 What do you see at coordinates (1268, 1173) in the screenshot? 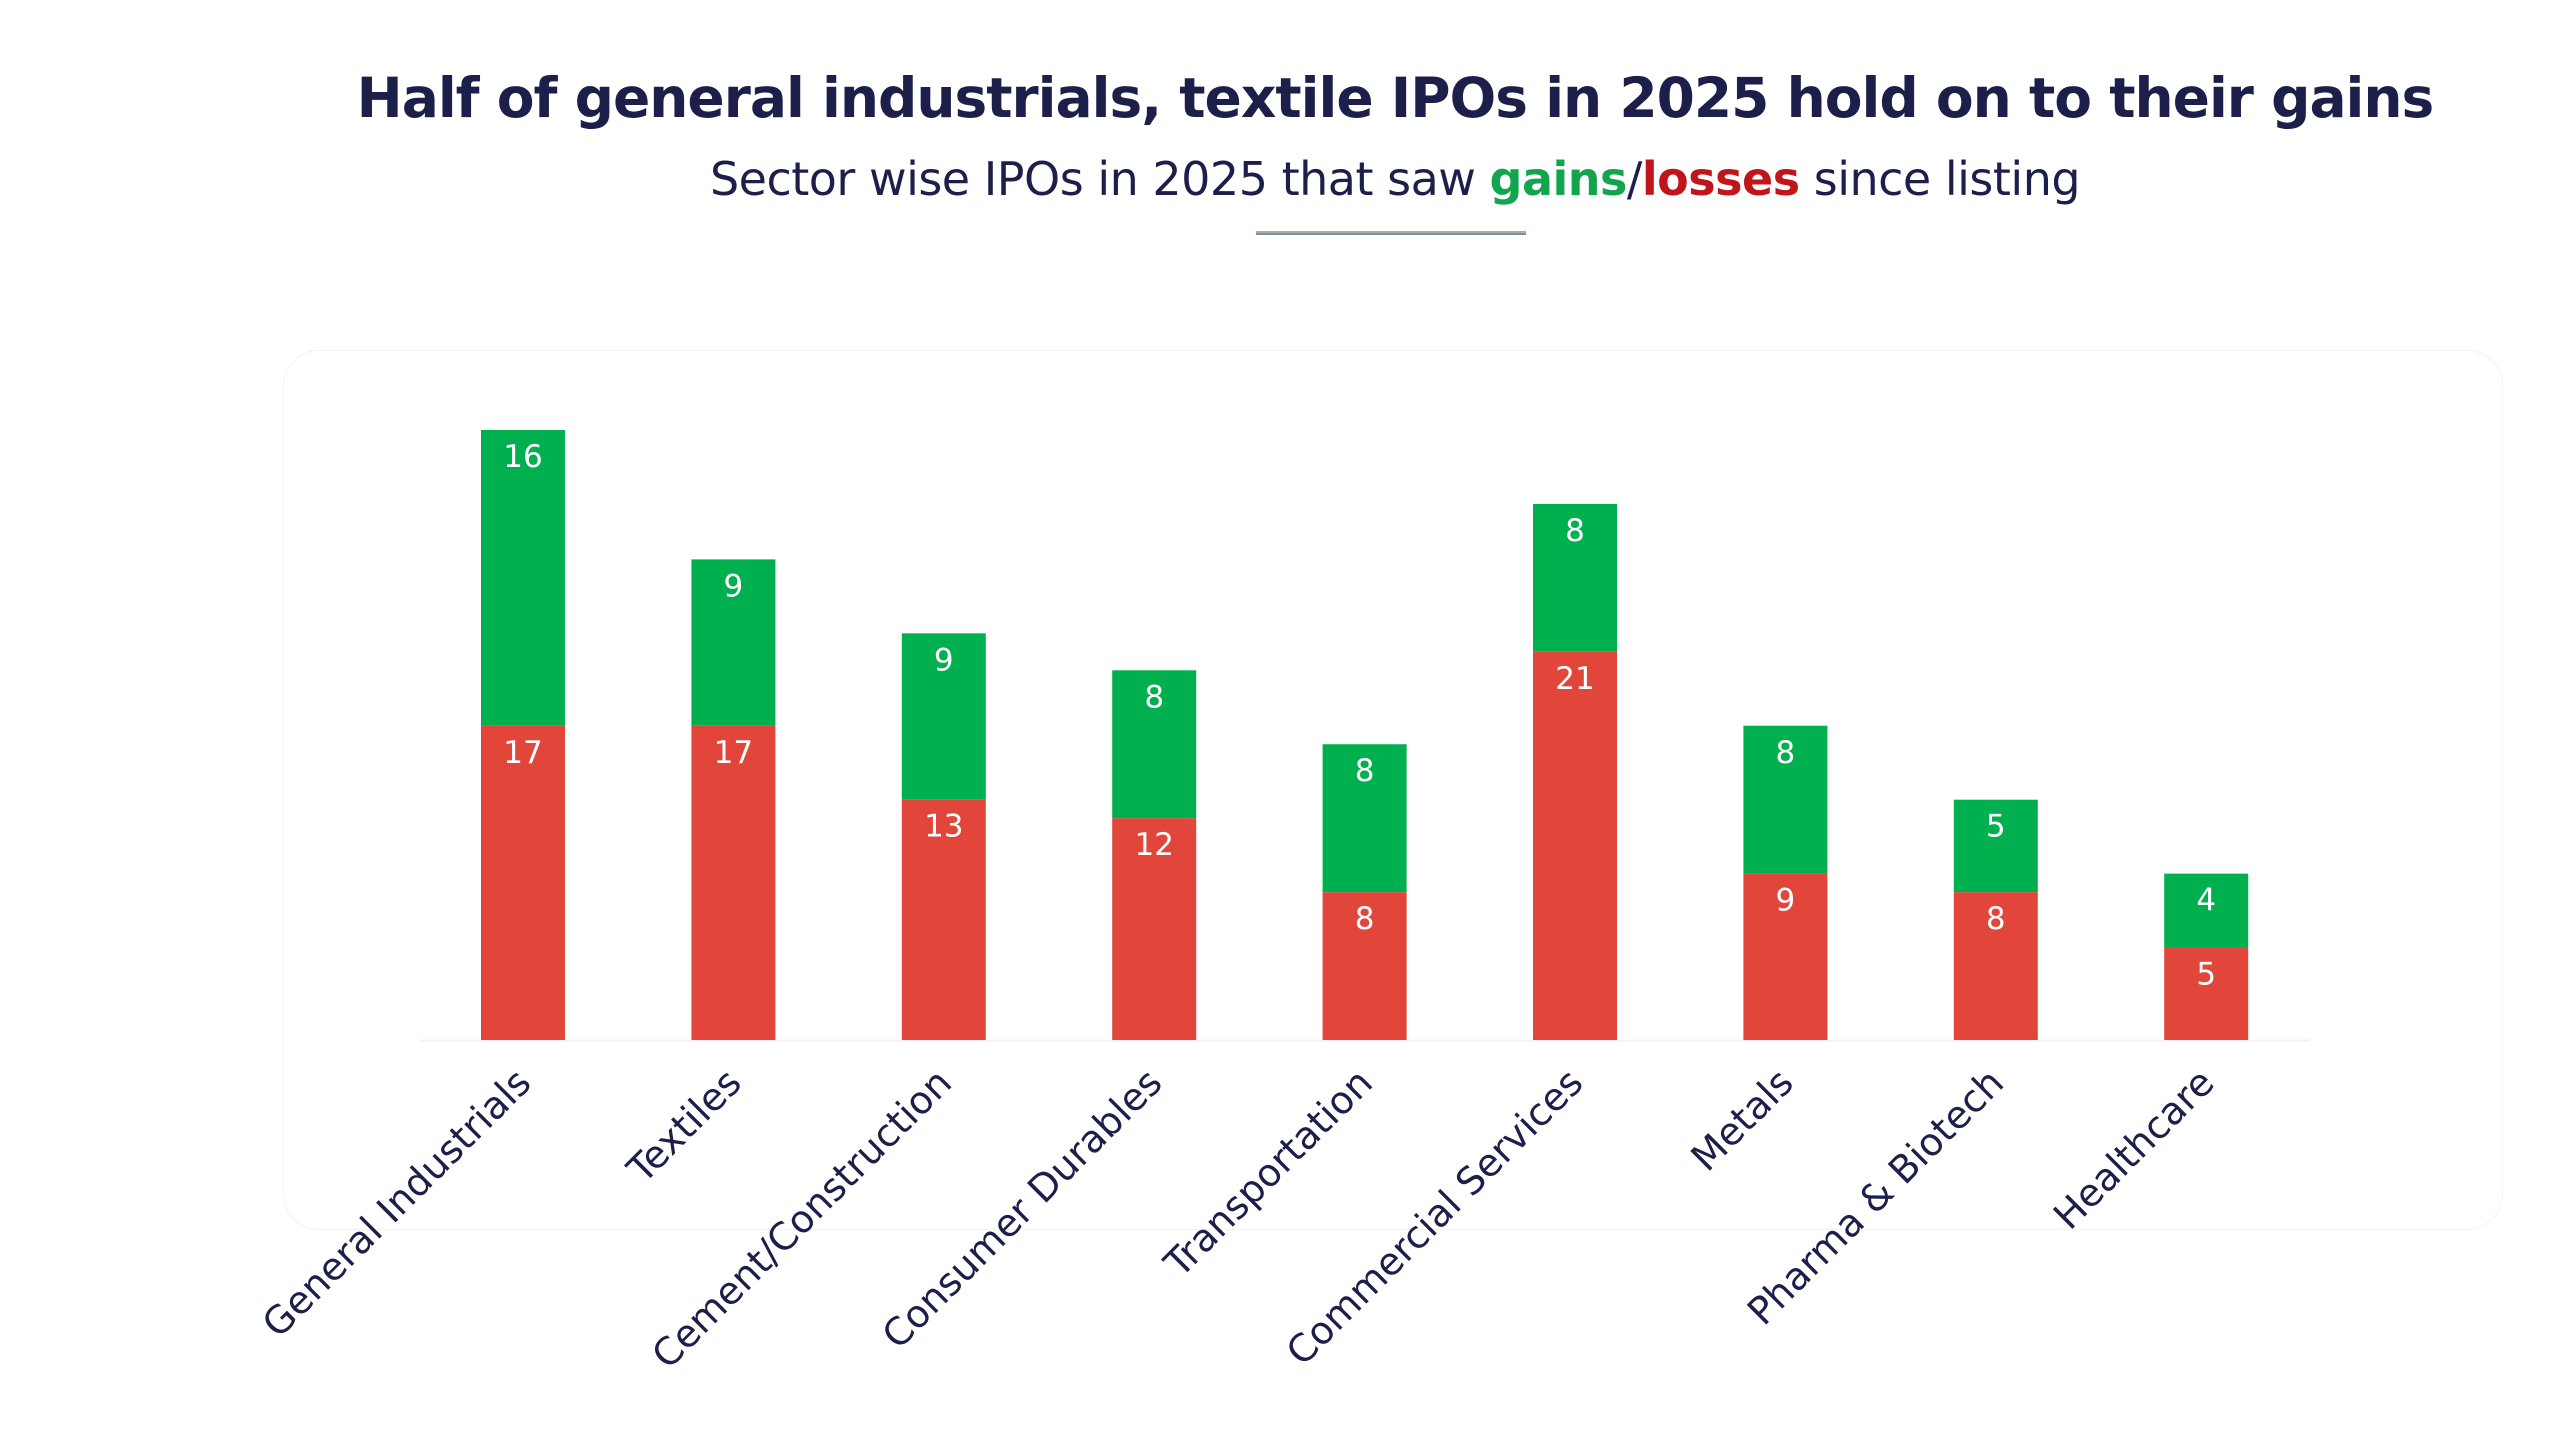
I see `x-tick-label-transportation: Transportation` at bounding box center [1268, 1173].